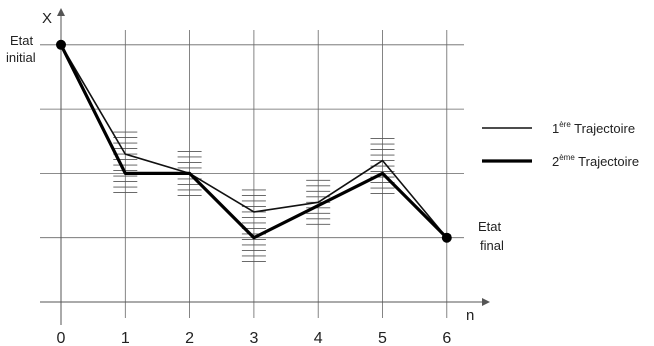  Describe the element at coordinates (61, 12) in the screenshot. I see `y-axis-arrow` at that location.